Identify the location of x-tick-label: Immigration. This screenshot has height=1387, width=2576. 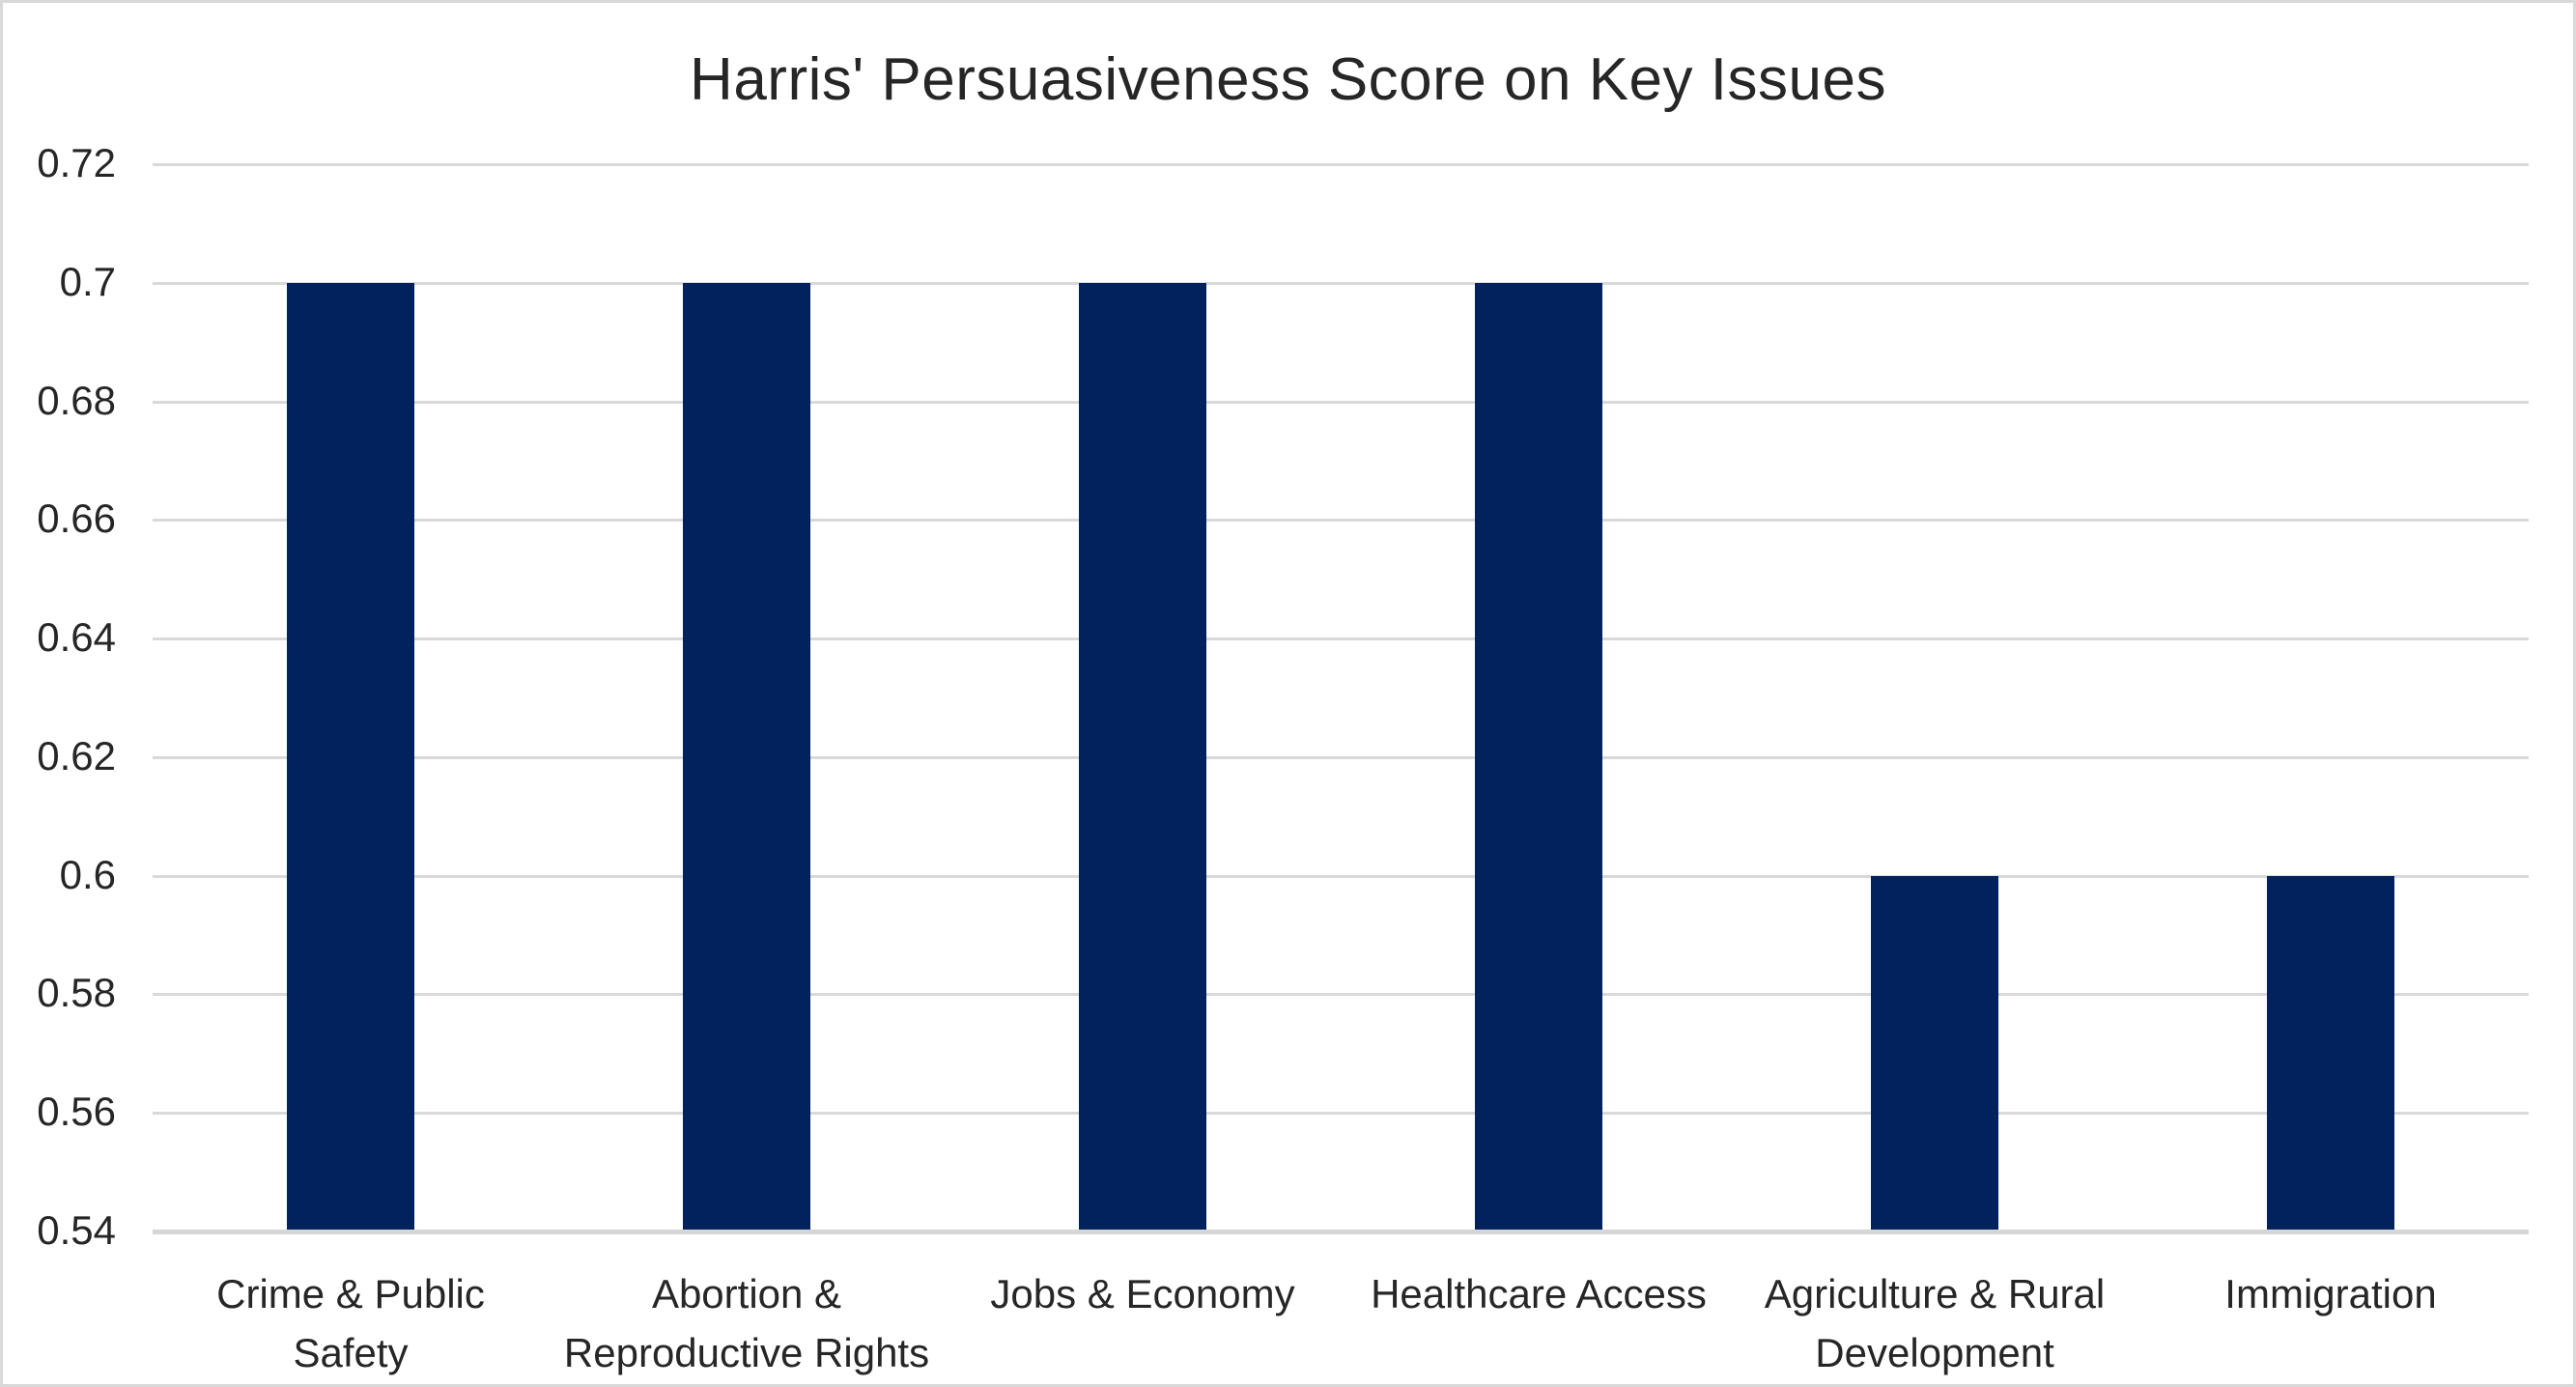
(2331, 1293).